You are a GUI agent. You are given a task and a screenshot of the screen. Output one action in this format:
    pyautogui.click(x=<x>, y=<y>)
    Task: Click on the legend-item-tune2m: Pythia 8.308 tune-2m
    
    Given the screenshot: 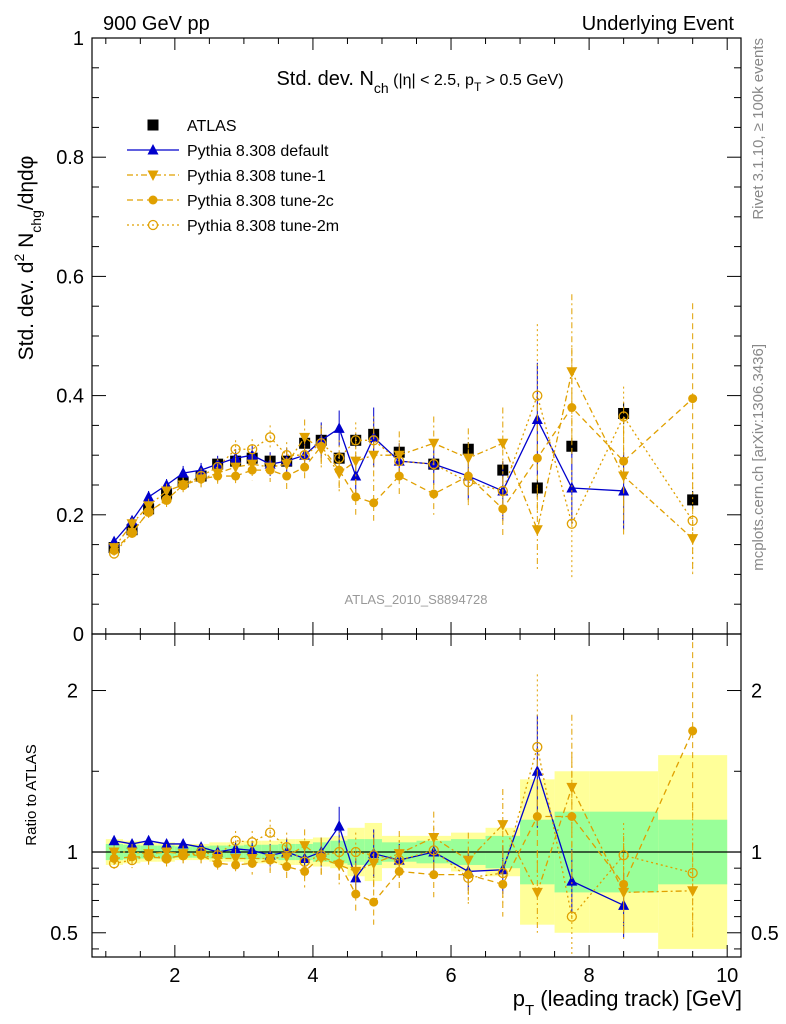 What is the action you would take?
    pyautogui.click(x=233, y=226)
    